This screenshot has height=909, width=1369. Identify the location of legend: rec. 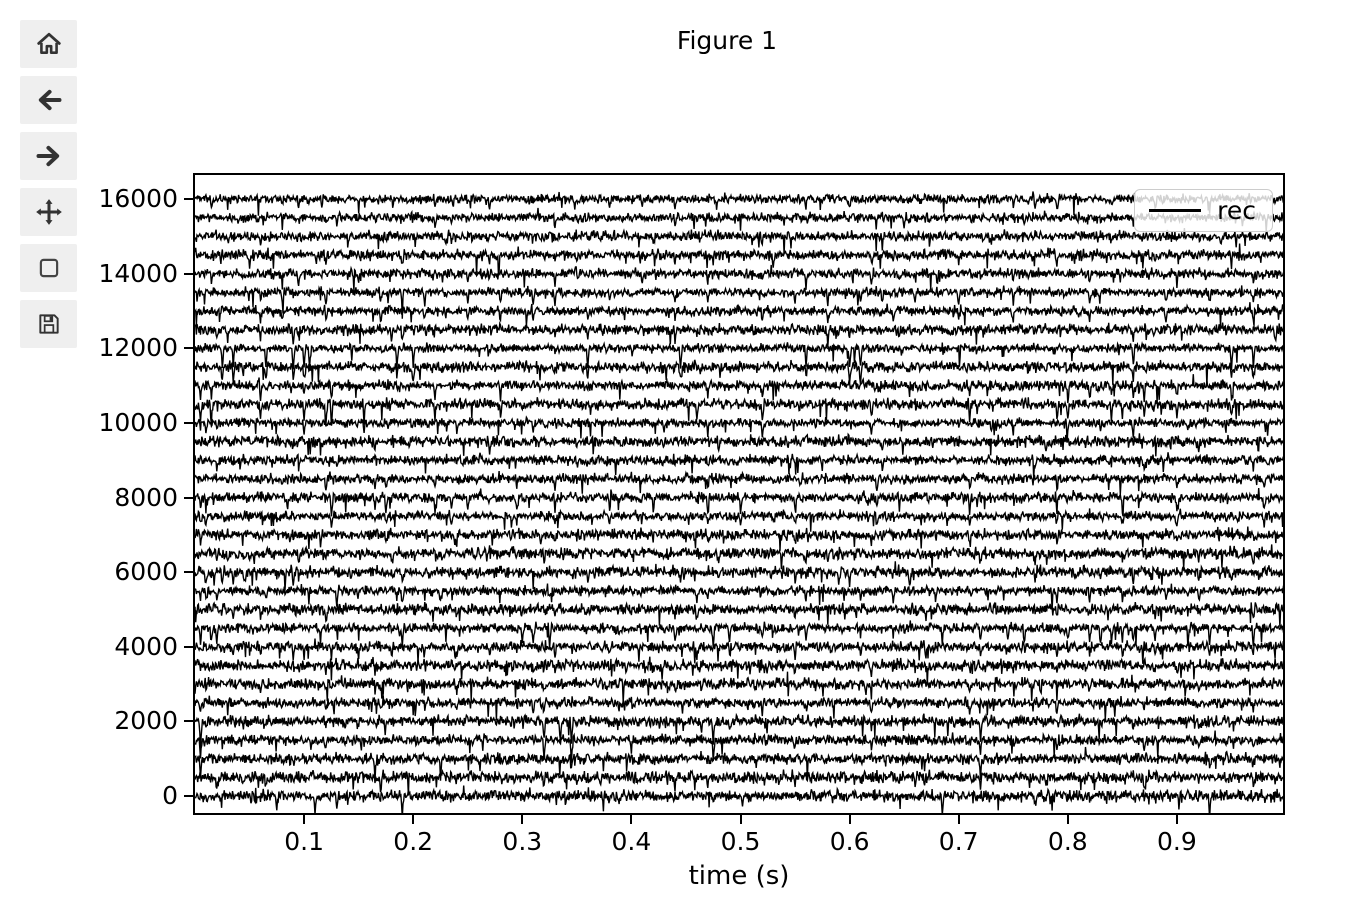
(1203, 210).